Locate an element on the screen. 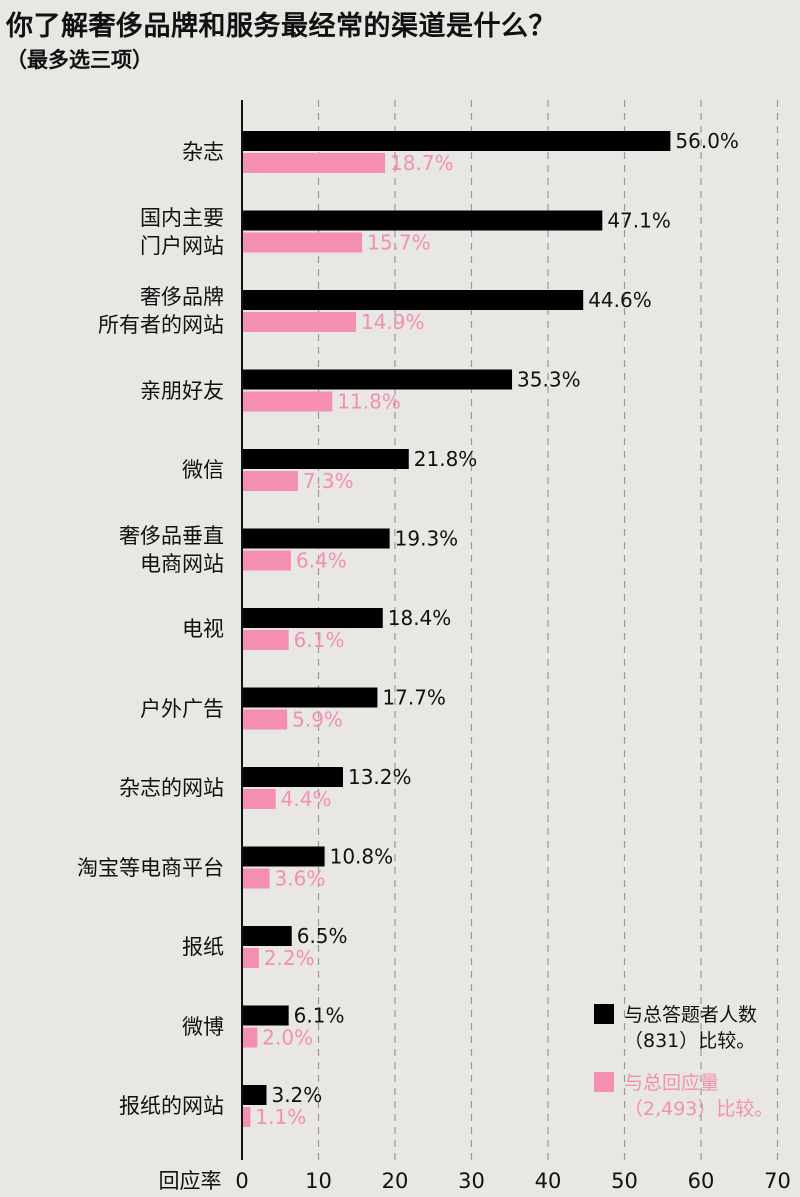  value-label-respondents: 21.8% is located at coordinates (446, 459).